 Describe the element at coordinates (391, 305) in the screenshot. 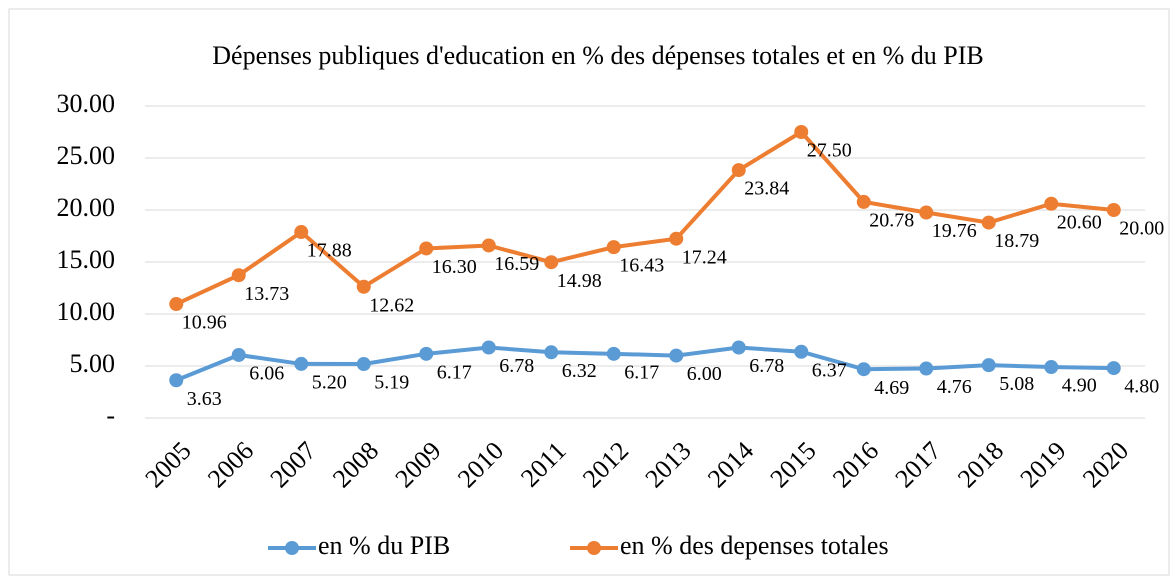

I see `data-label: 12.62` at that location.